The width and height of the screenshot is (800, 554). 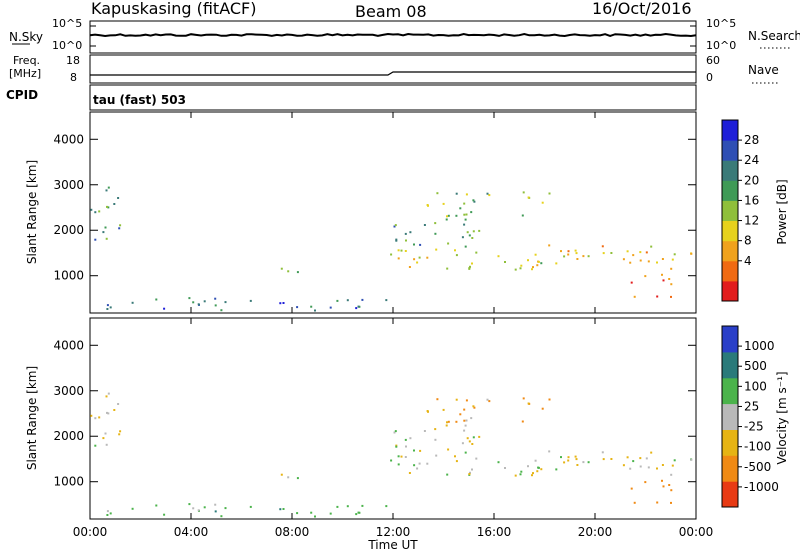 I want to click on power-colorbar: 28 24 20 16 12 8 4, so click(x=740, y=210).